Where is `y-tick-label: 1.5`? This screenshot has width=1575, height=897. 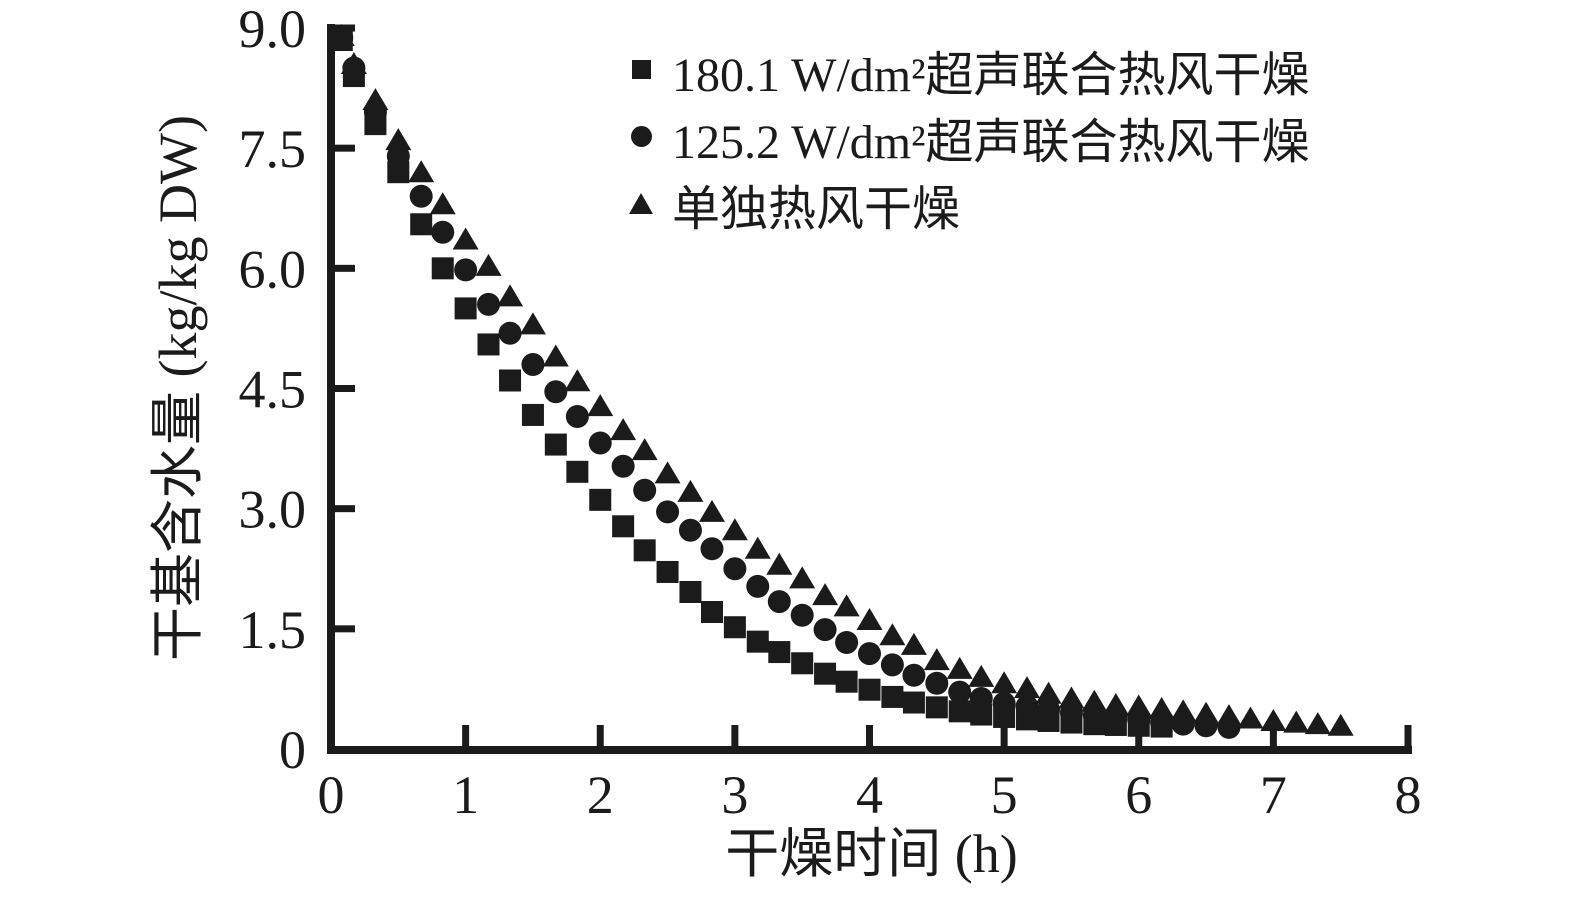 y-tick-label: 1.5 is located at coordinates (273, 630).